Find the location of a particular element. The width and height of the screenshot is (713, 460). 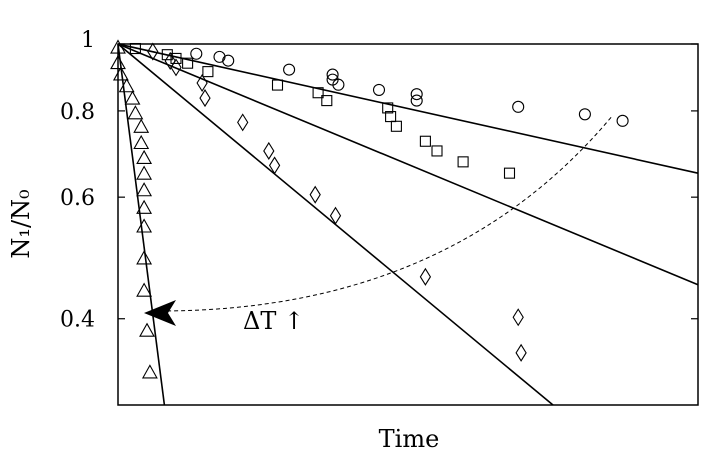

y-tick-label: 0.8 is located at coordinates (77, 112).